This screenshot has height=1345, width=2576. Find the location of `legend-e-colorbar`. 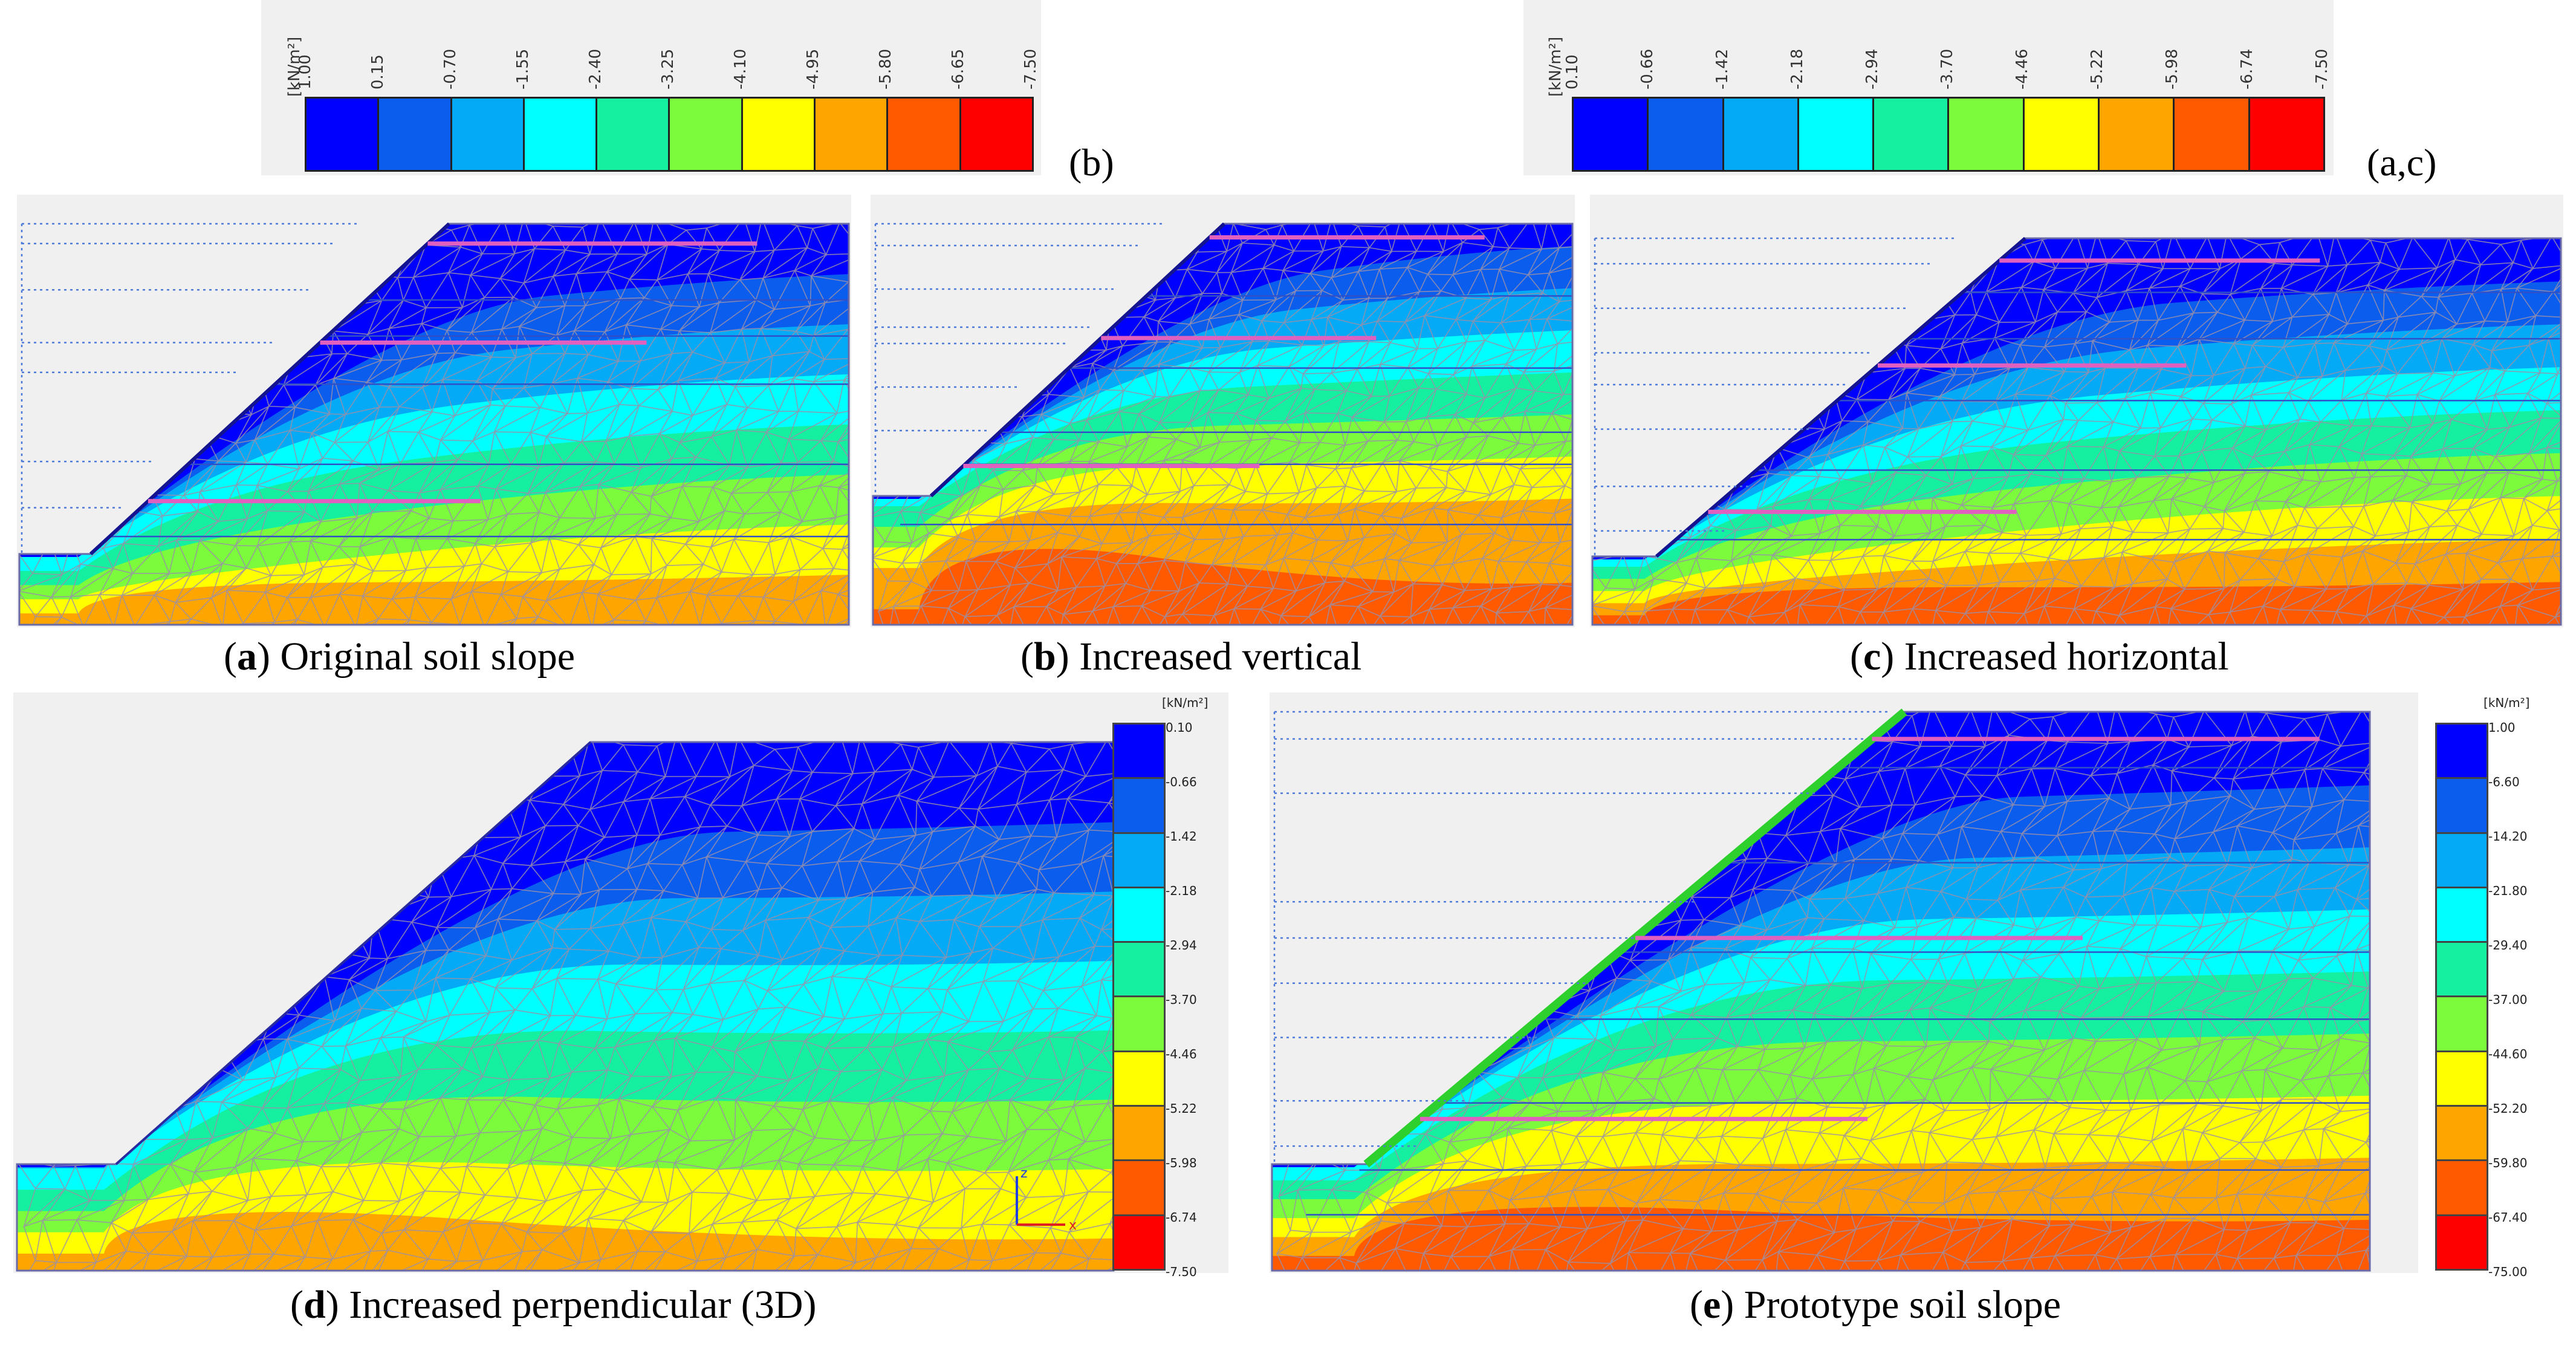

legend-e-colorbar is located at coordinates (2462, 997).